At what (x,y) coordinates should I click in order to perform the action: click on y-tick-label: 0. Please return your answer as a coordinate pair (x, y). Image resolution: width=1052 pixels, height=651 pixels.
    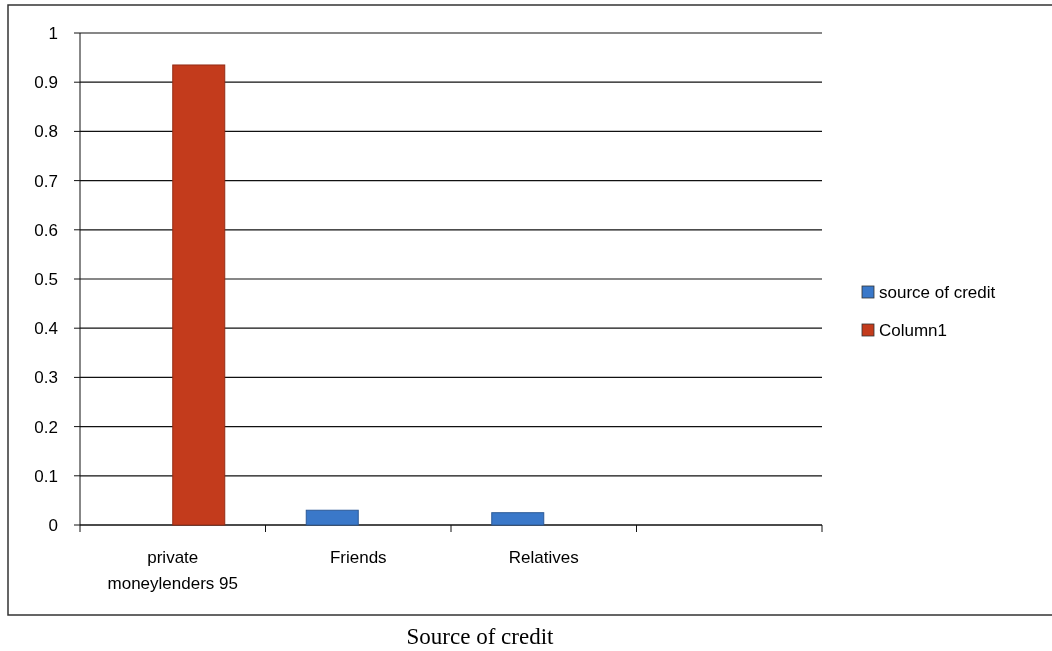
    Looking at the image, I should click on (53, 525).